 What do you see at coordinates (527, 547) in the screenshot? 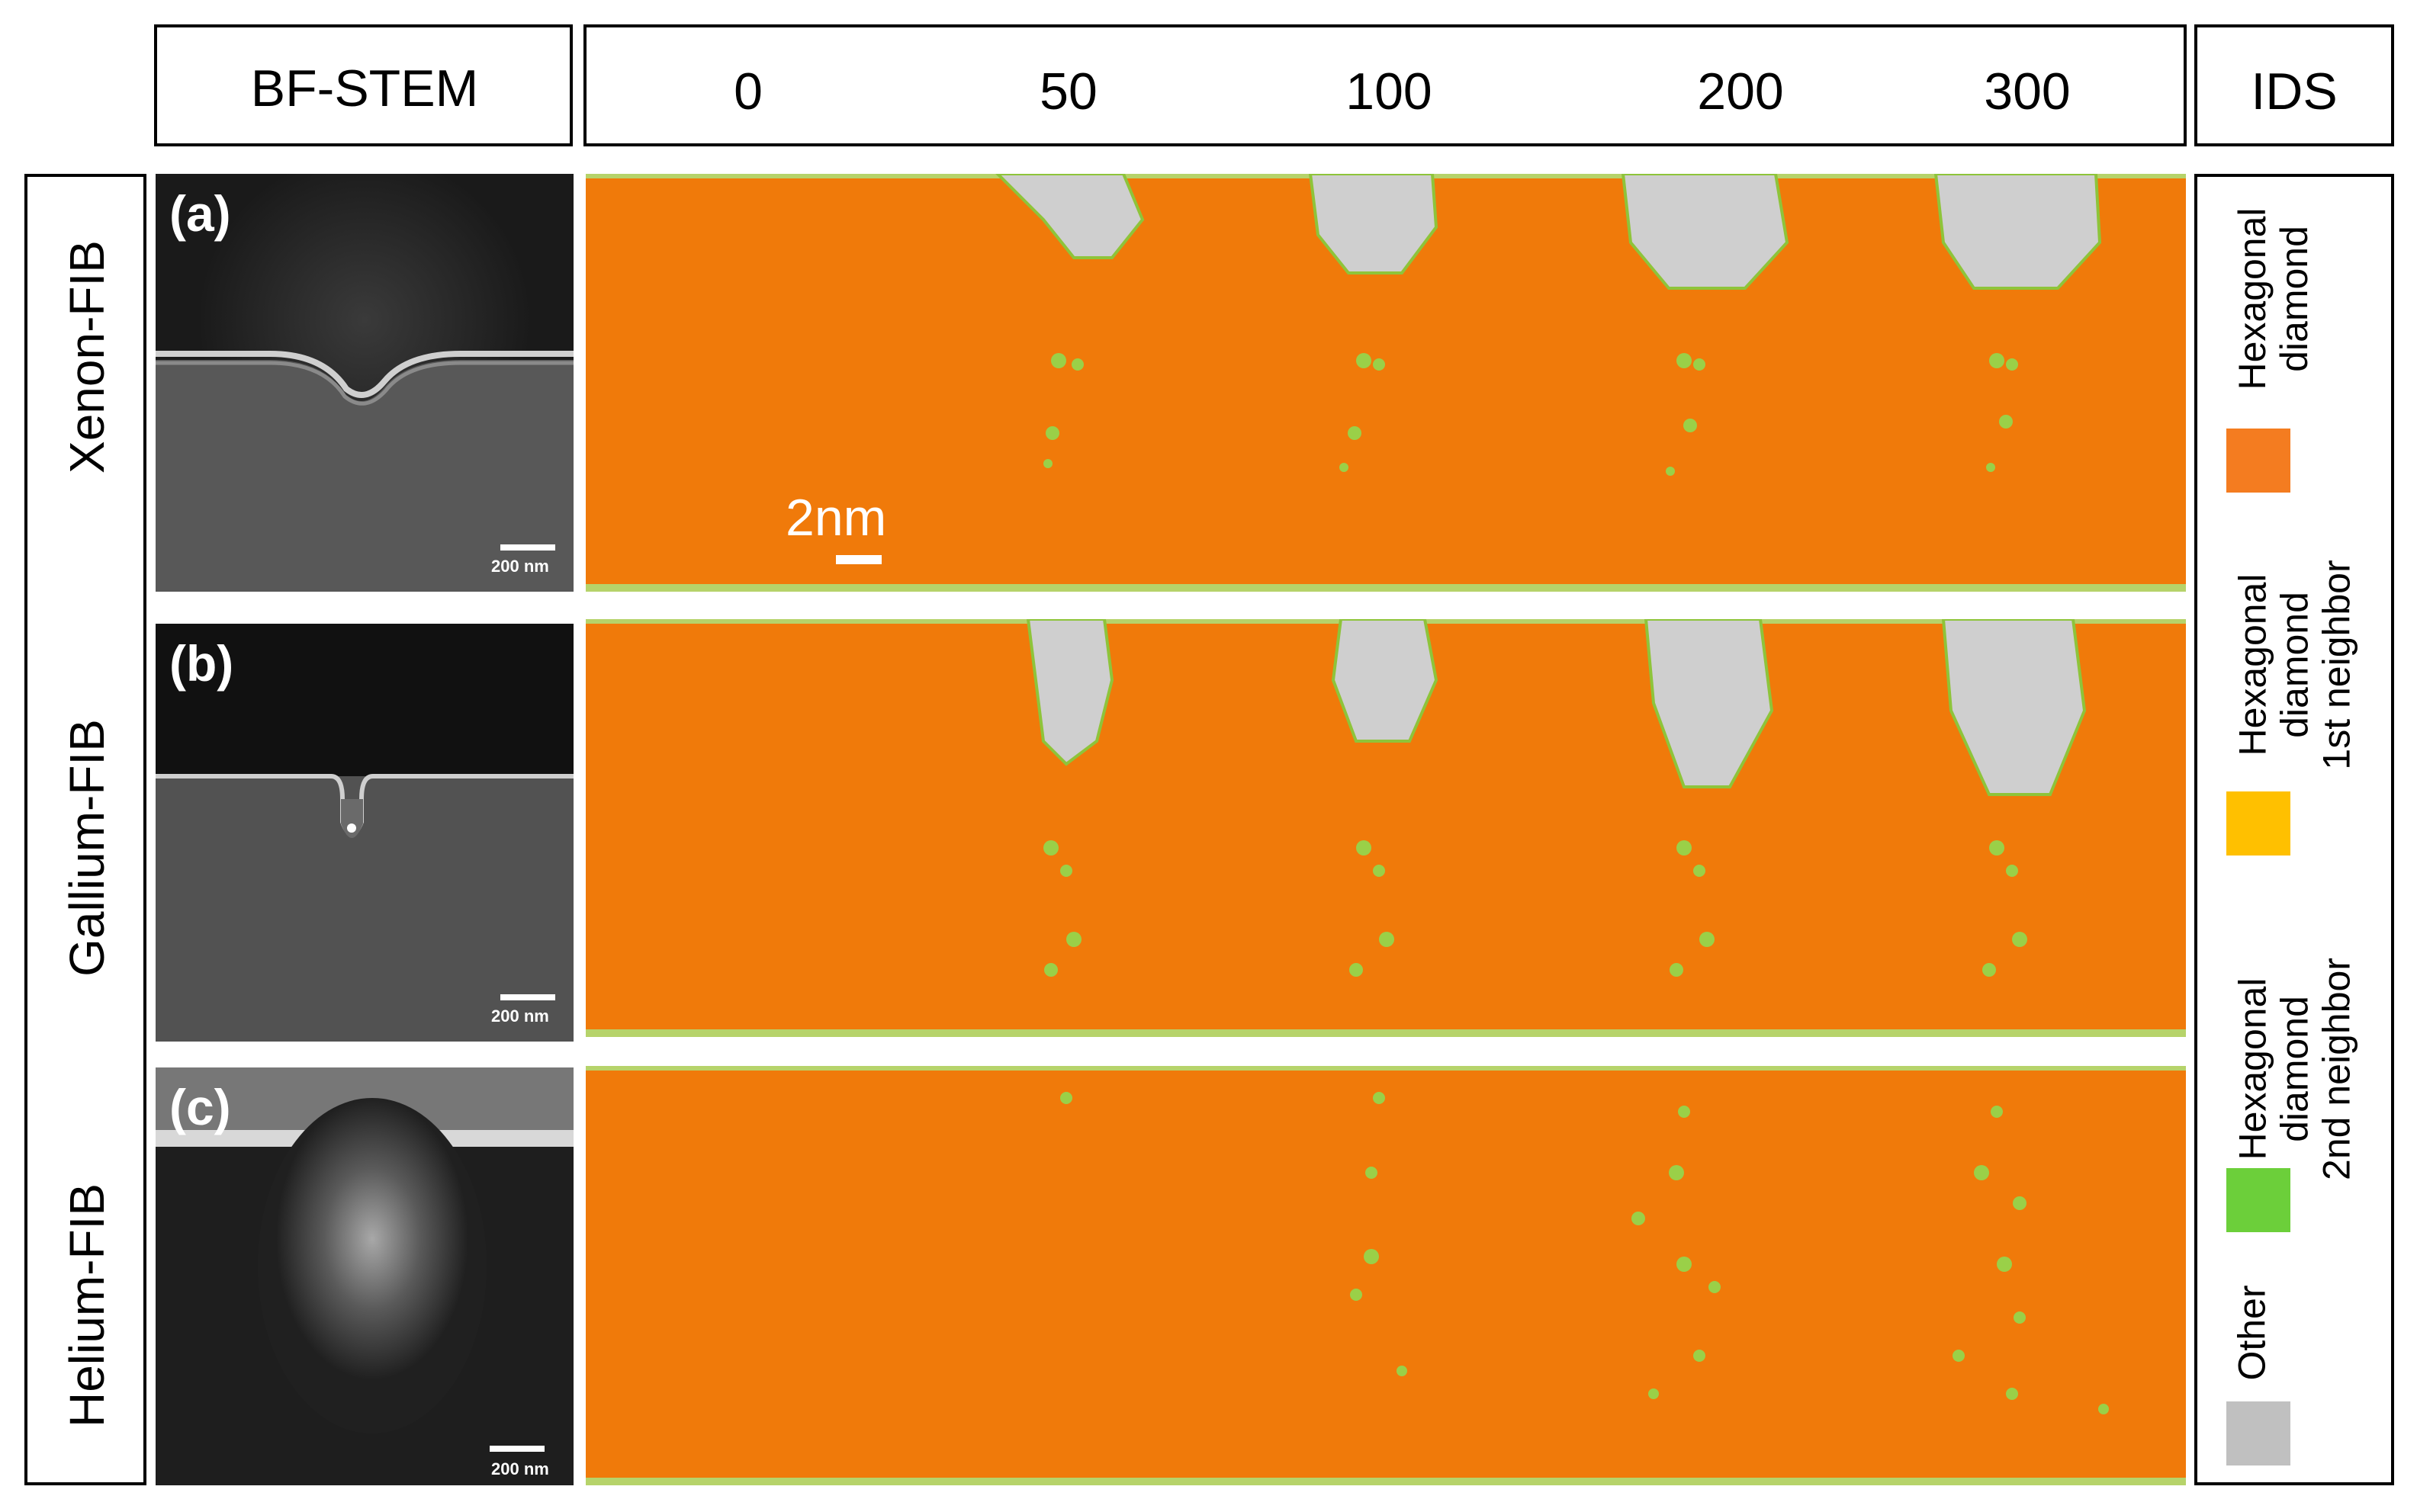
I see `stem-scalebar-a` at bounding box center [527, 547].